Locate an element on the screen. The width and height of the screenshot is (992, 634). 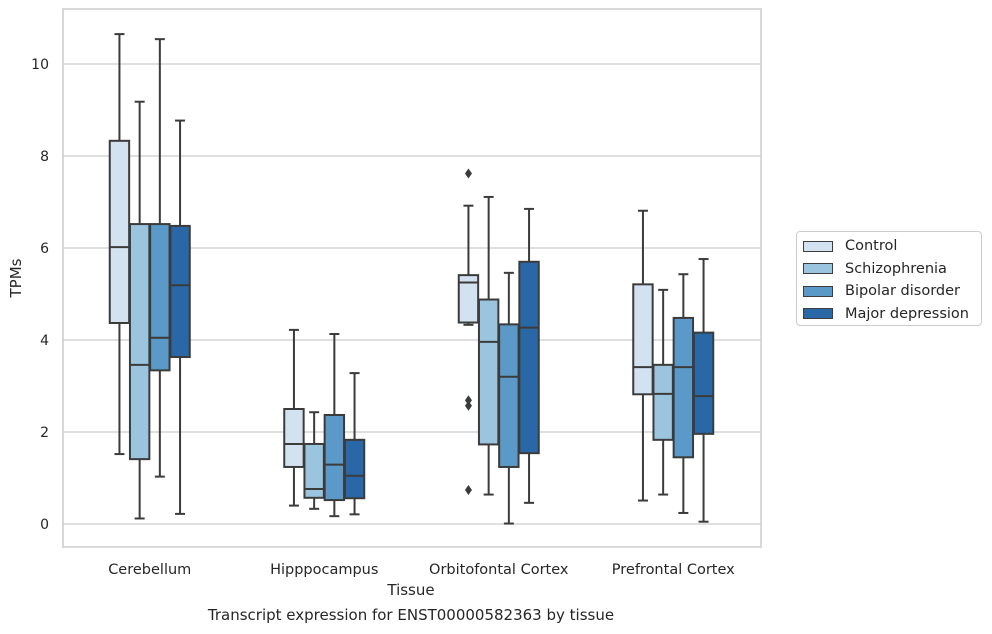
legend-label: Schizophrenia is located at coordinates (896, 268).